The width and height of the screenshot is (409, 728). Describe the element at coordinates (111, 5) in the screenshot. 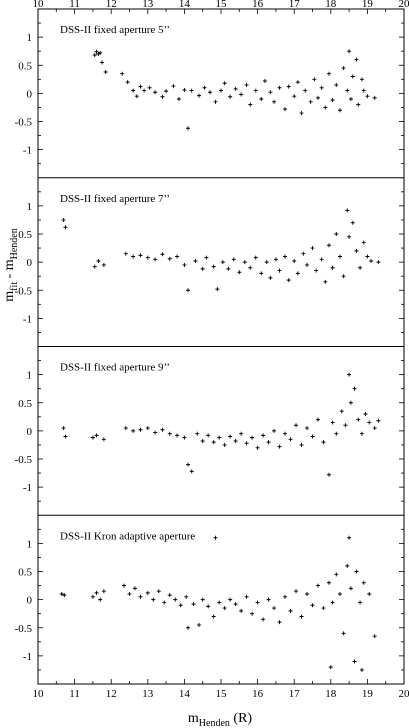

I see `x-tick-label-top: 12` at that location.